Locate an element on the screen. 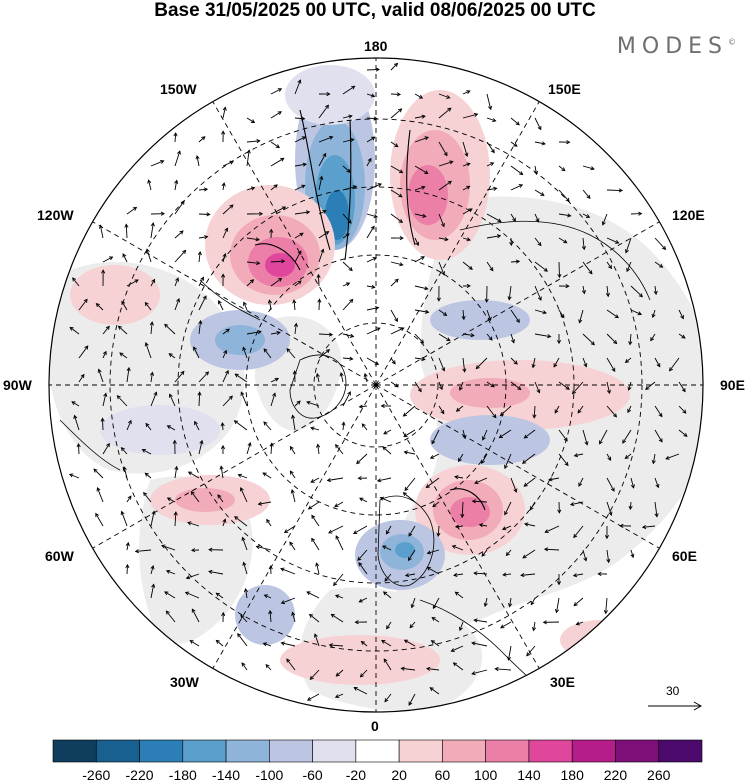 The height and width of the screenshot is (783, 750). colorbar-tick-label: -140 is located at coordinates (226, 775).